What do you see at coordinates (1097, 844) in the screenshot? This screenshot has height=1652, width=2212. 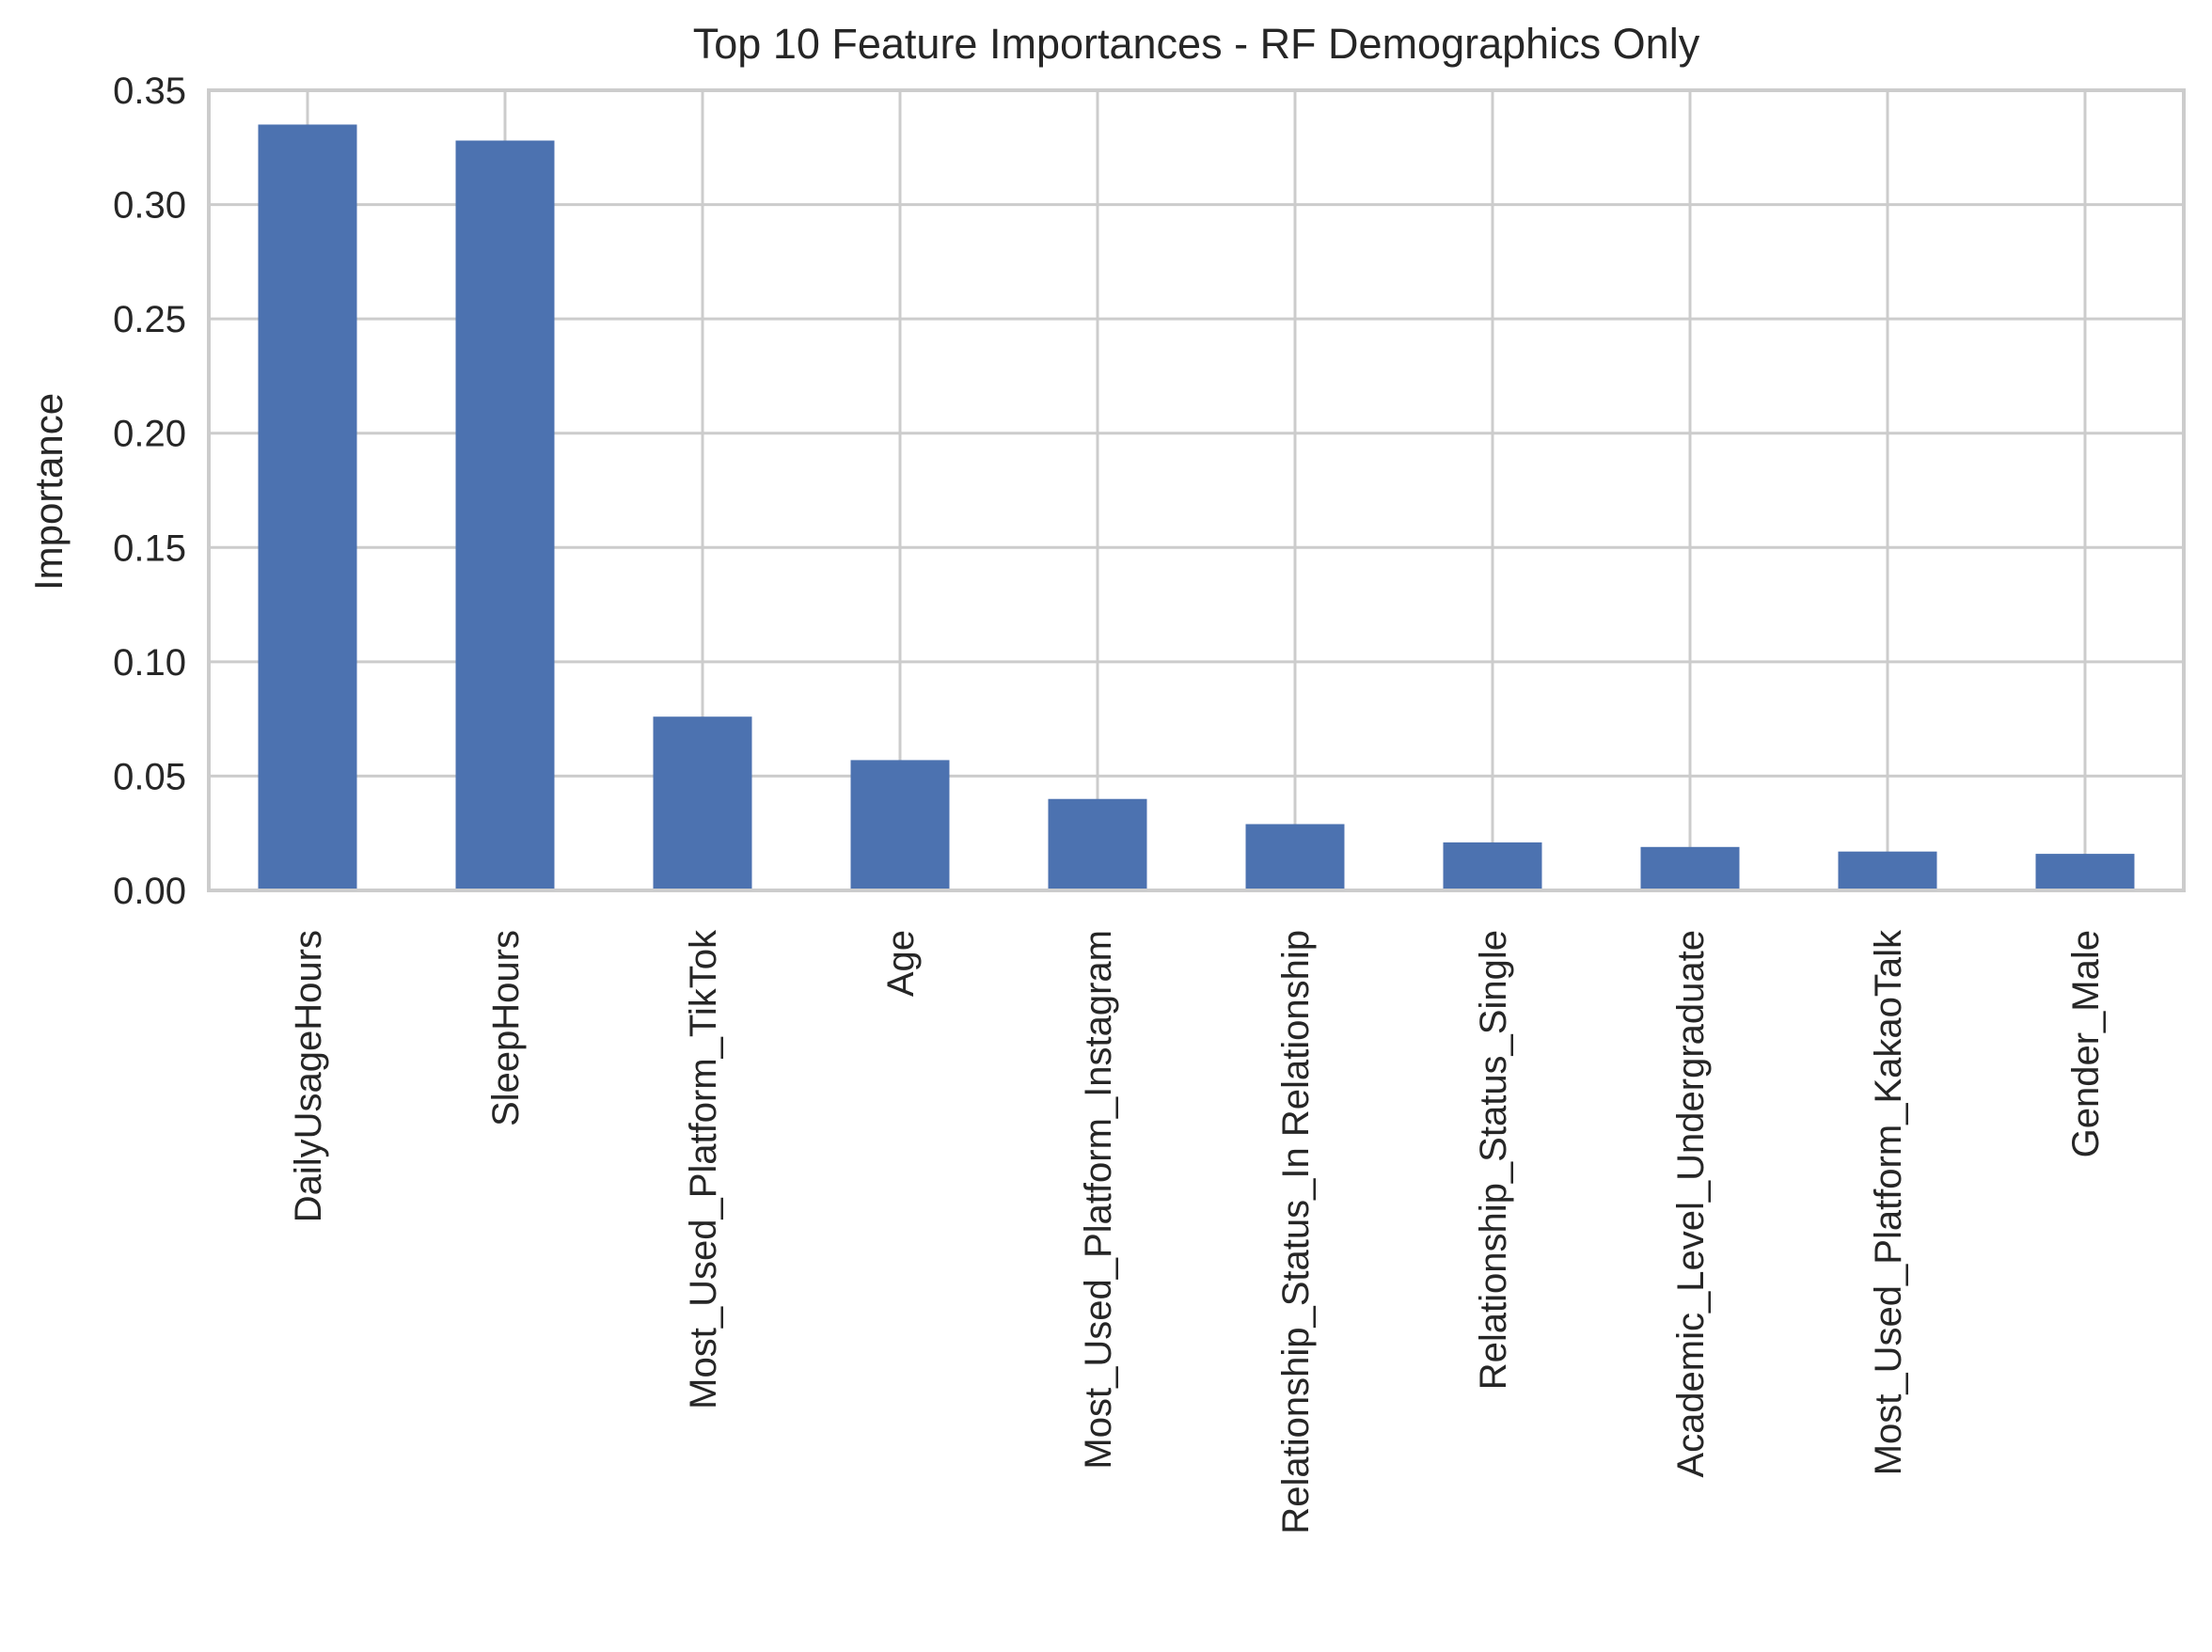 I see `bar-most-used-platform-instagram` at bounding box center [1097, 844].